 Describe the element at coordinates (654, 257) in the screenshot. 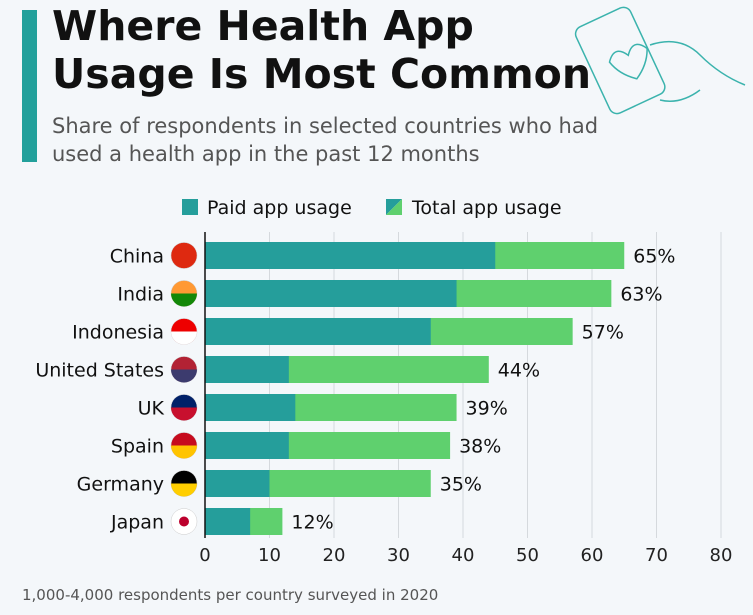

I see `data-label: 65%` at that location.